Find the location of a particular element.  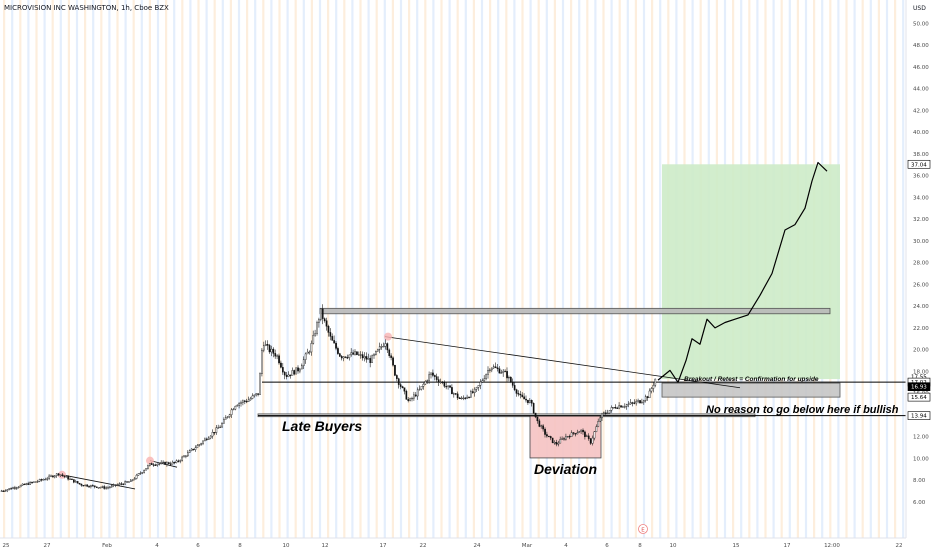

y-tick-label: 48.00 is located at coordinates (921, 46).